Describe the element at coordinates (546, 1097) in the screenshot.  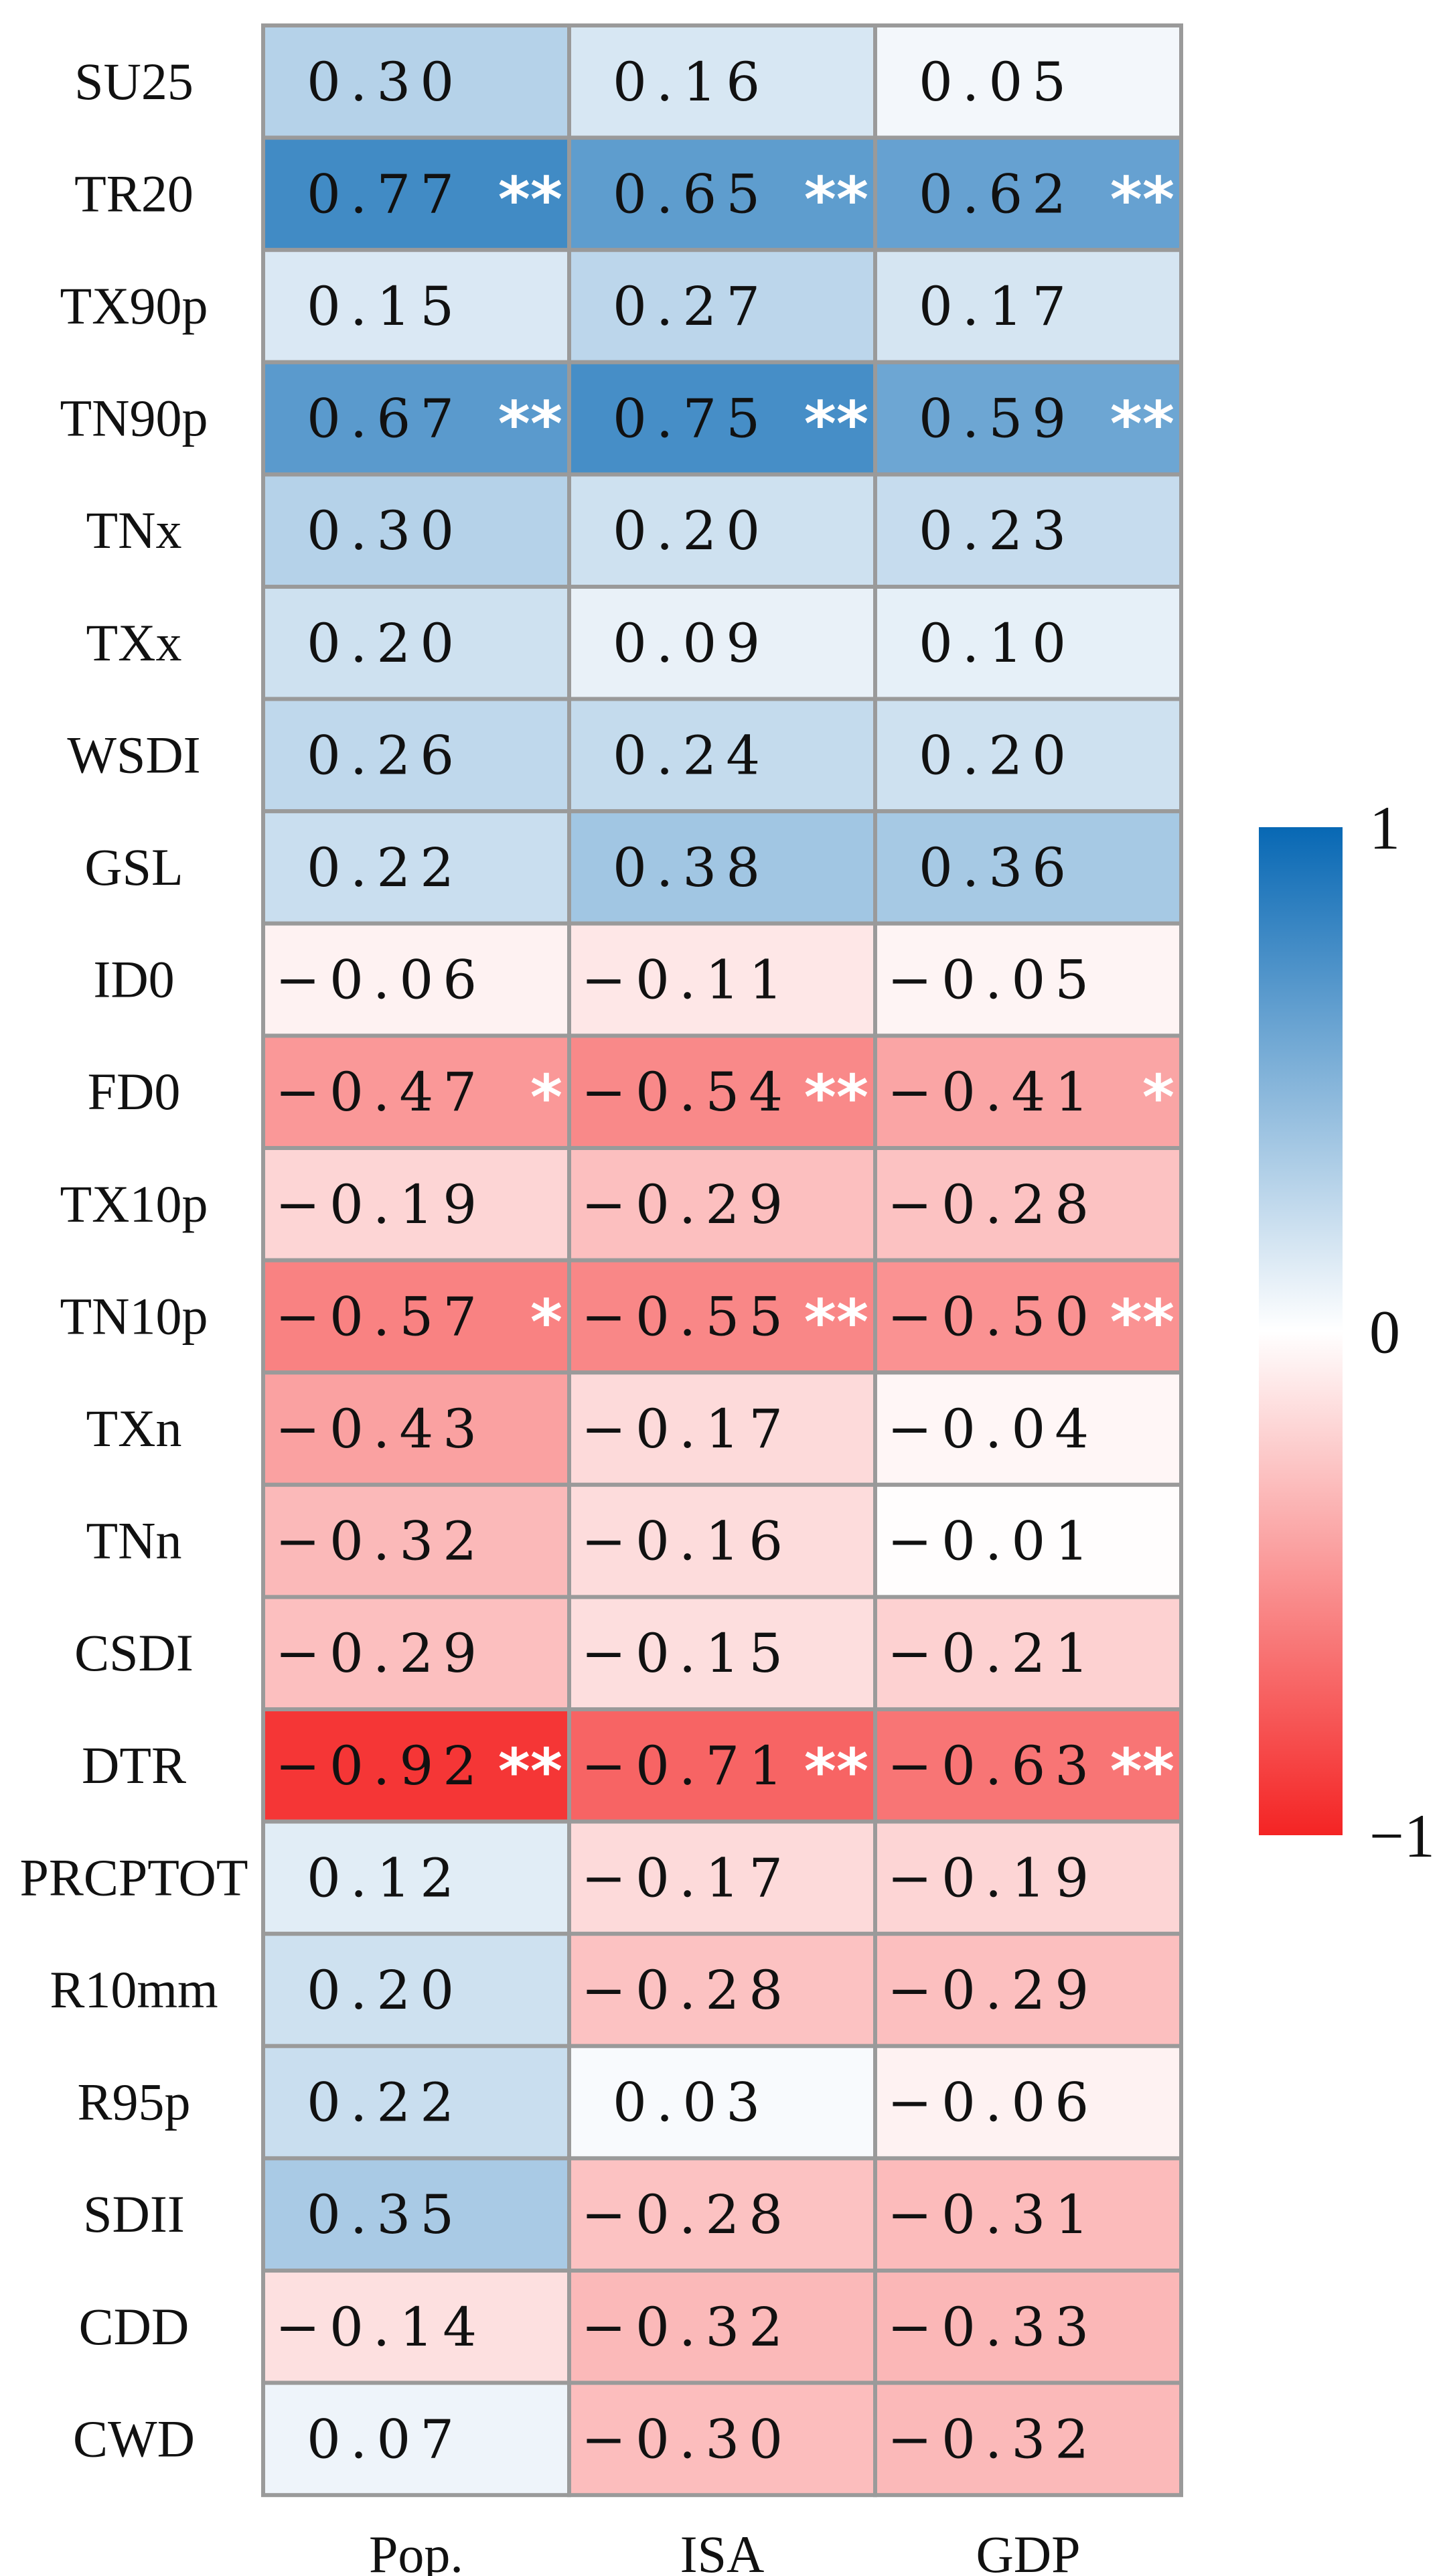
I see `significance-marker: *` at that location.